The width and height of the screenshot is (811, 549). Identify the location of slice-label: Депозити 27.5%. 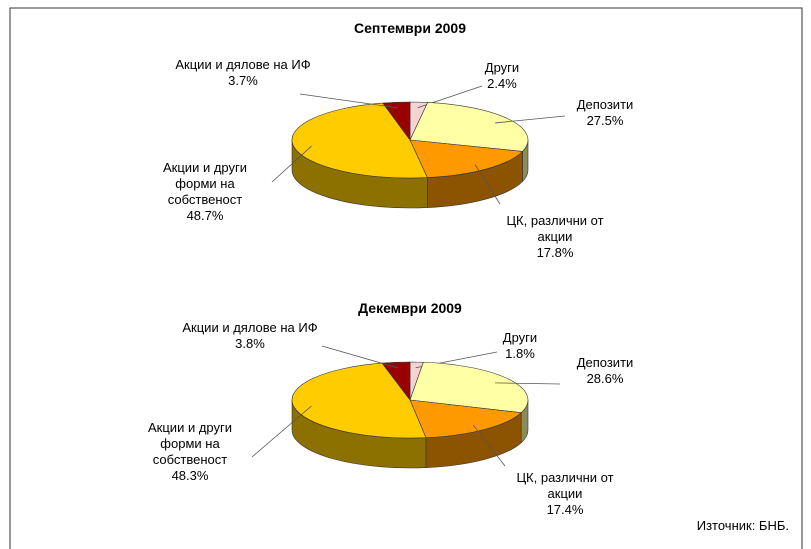
(605, 113).